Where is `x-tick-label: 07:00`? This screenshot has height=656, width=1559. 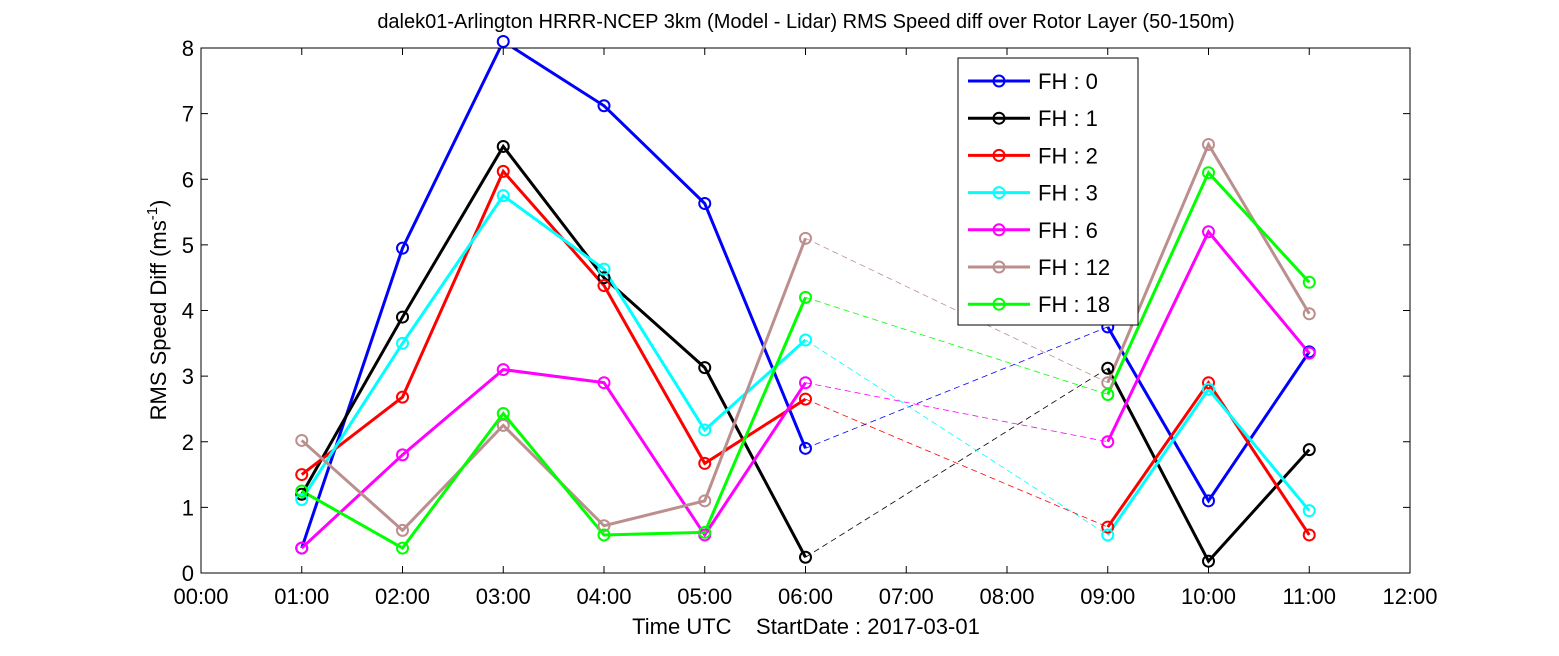 x-tick-label: 07:00 is located at coordinates (906, 596).